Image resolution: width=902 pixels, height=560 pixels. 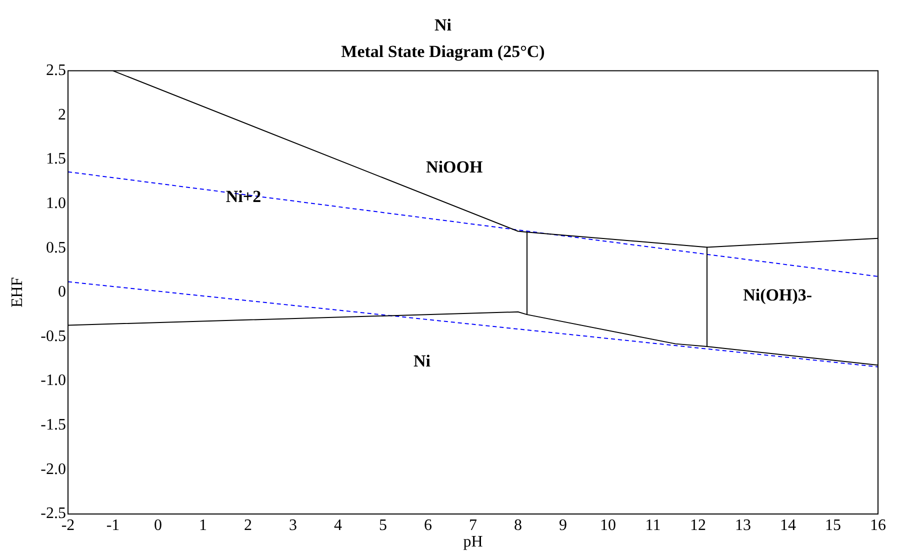 I want to click on annotation: NiOOH, so click(x=454, y=167).